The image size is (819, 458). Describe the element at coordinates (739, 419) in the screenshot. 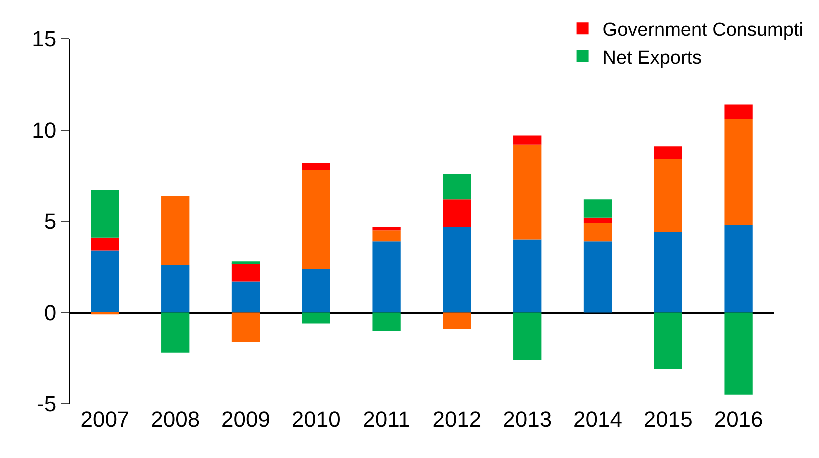

I see `x-tick-label: 2016` at that location.